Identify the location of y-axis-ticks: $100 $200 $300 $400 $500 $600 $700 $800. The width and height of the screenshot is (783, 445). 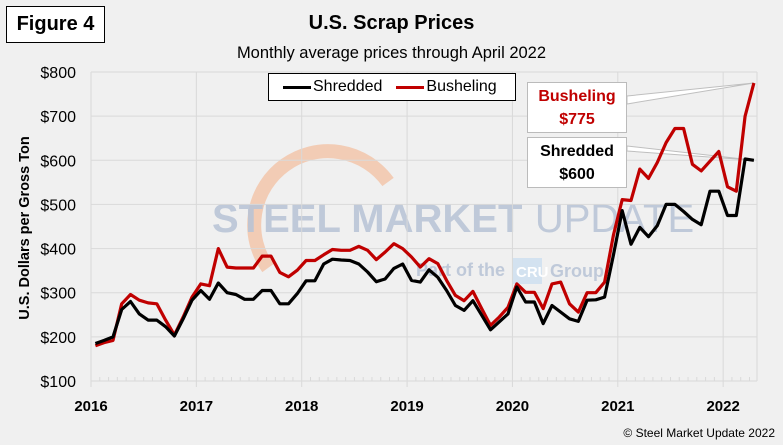
(58, 228).